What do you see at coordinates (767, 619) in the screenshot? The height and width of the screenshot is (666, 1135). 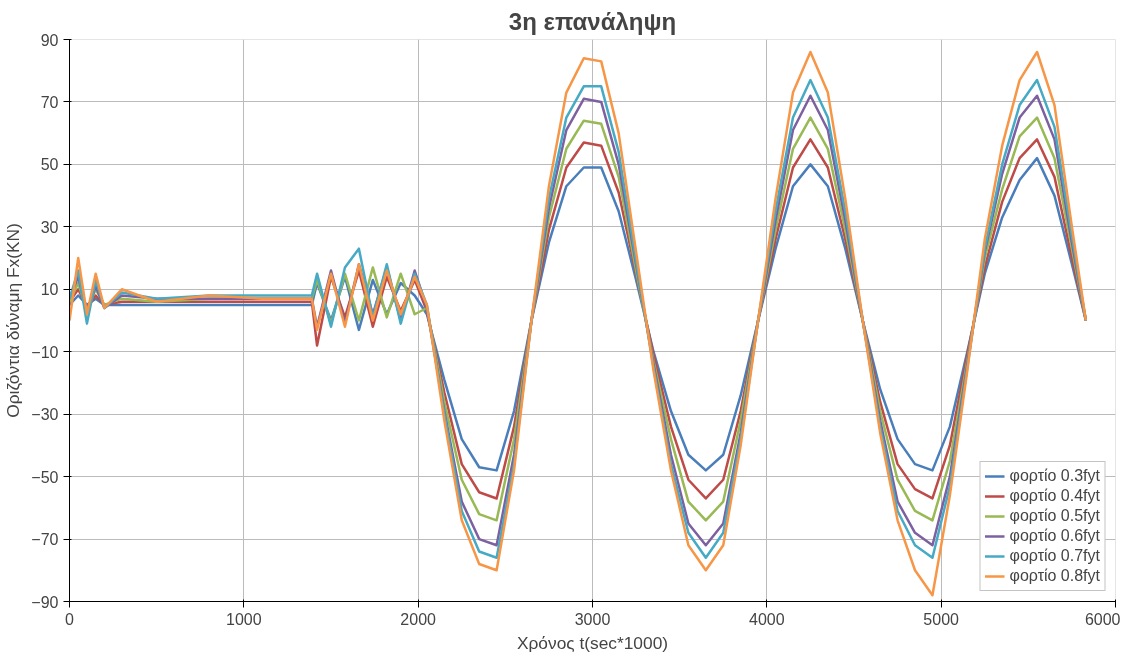 I see `x-tick-label: 4000` at bounding box center [767, 619].